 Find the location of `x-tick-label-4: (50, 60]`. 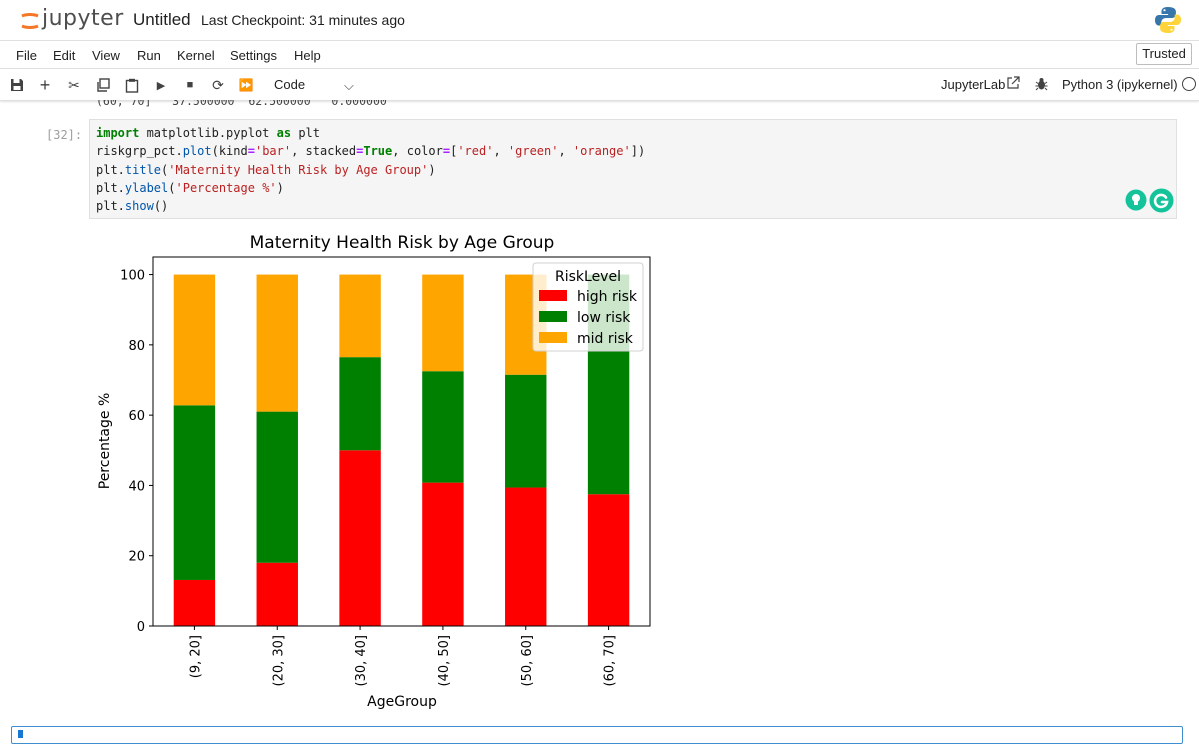

x-tick-label-4: (50, 60] is located at coordinates (527, 661).